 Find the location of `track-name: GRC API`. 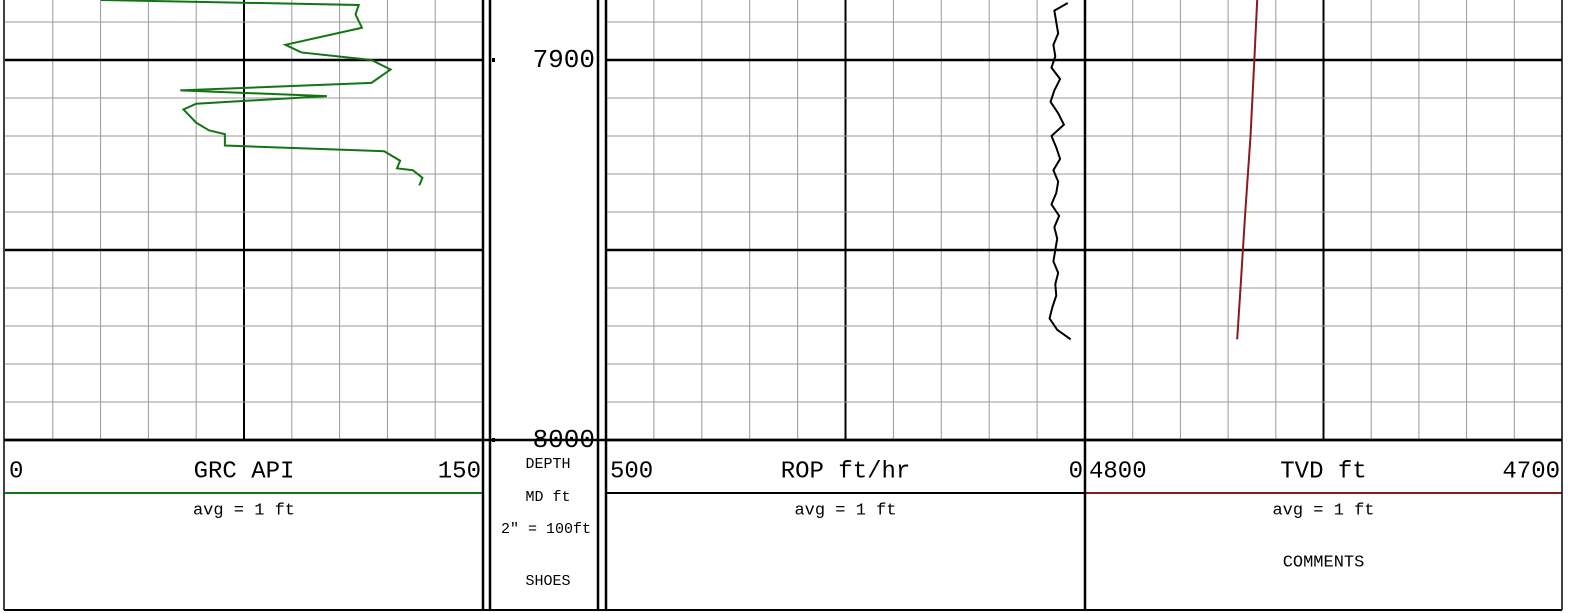

track-name: GRC API is located at coordinates (244, 471).